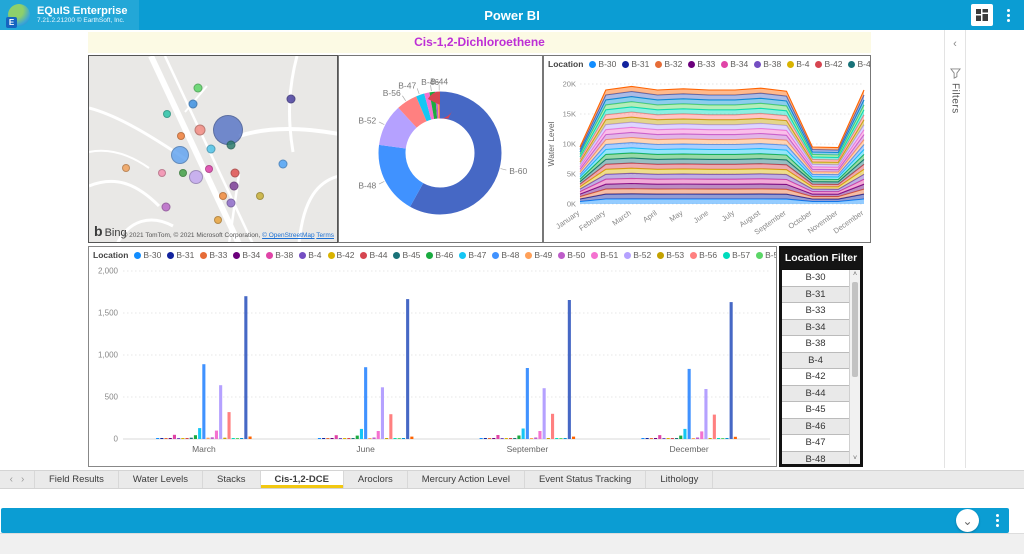 This screenshot has height=554, width=1024. I want to click on filters-expand-chevron-icon: ‹, so click(955, 44).